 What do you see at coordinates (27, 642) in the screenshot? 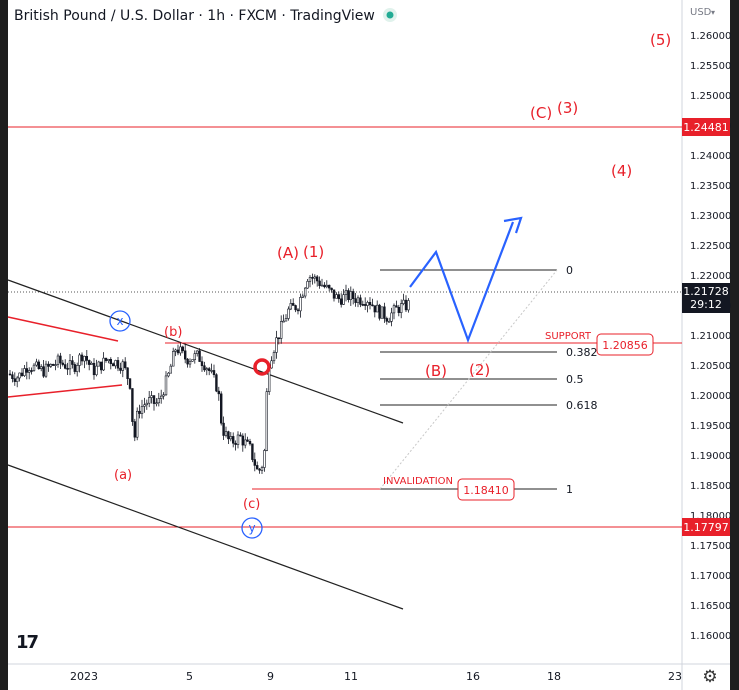
I see `tradingview-logo-icon: 17` at bounding box center [27, 642].